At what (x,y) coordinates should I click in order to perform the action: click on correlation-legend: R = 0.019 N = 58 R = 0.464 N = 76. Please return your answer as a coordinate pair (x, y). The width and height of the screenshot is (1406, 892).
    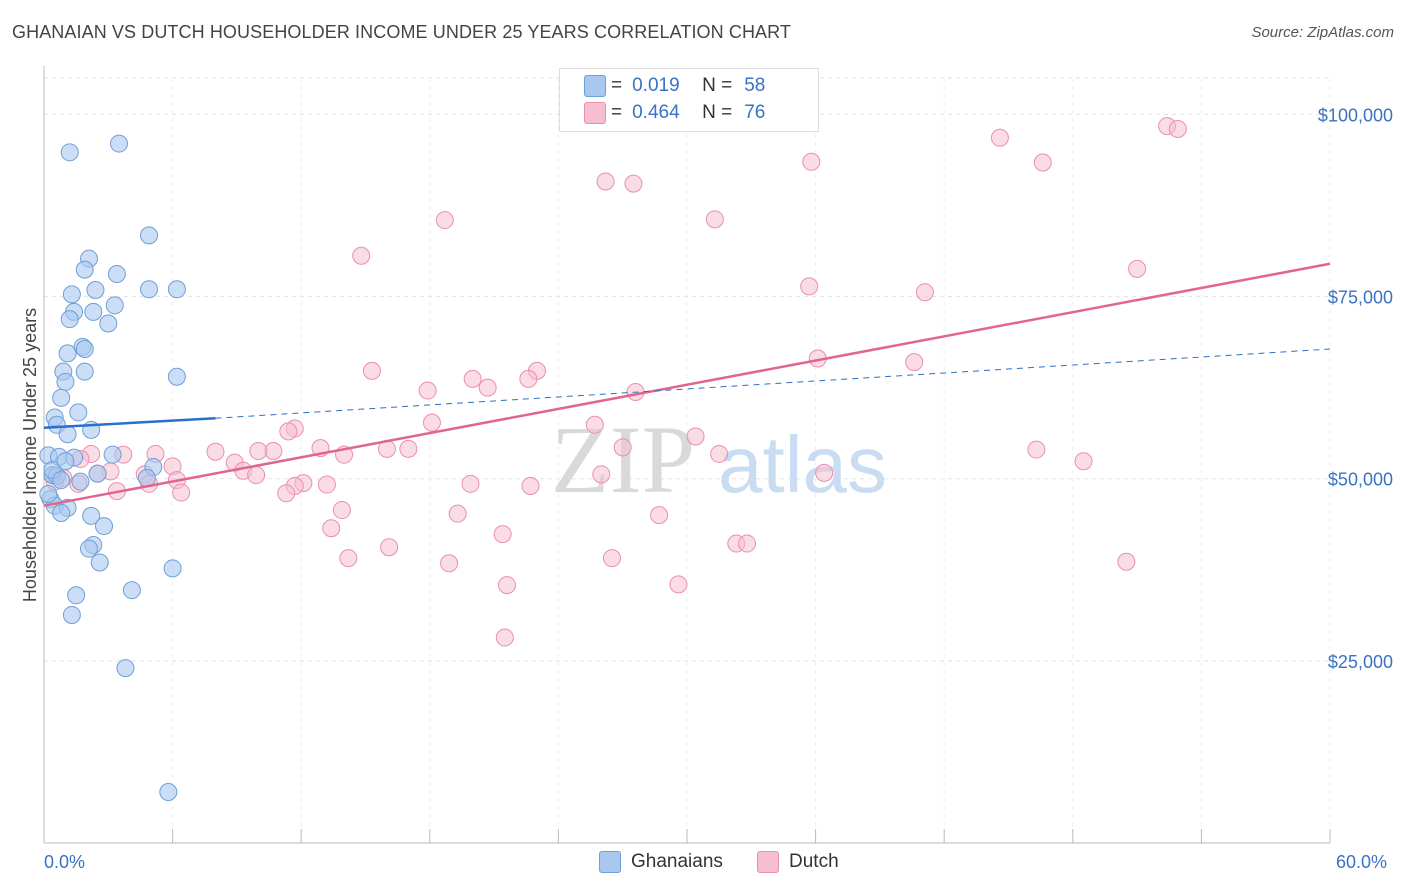
    Looking at the image, I should click on (689, 100).